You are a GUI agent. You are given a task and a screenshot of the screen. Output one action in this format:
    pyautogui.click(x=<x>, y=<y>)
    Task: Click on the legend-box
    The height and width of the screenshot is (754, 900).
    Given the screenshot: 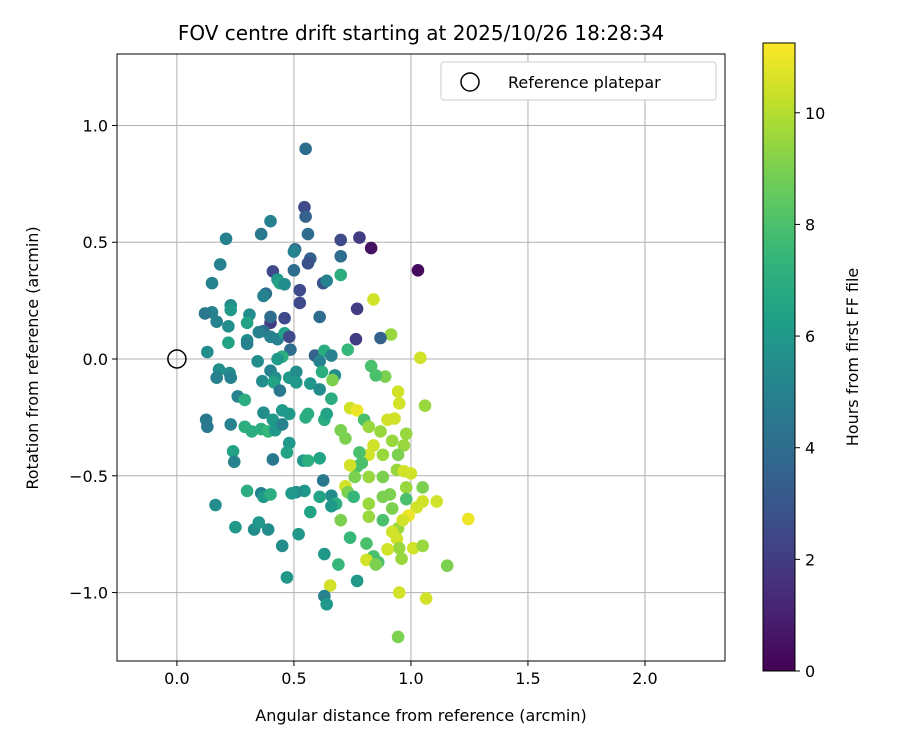 What is the action you would take?
    pyautogui.click(x=578, y=81)
    